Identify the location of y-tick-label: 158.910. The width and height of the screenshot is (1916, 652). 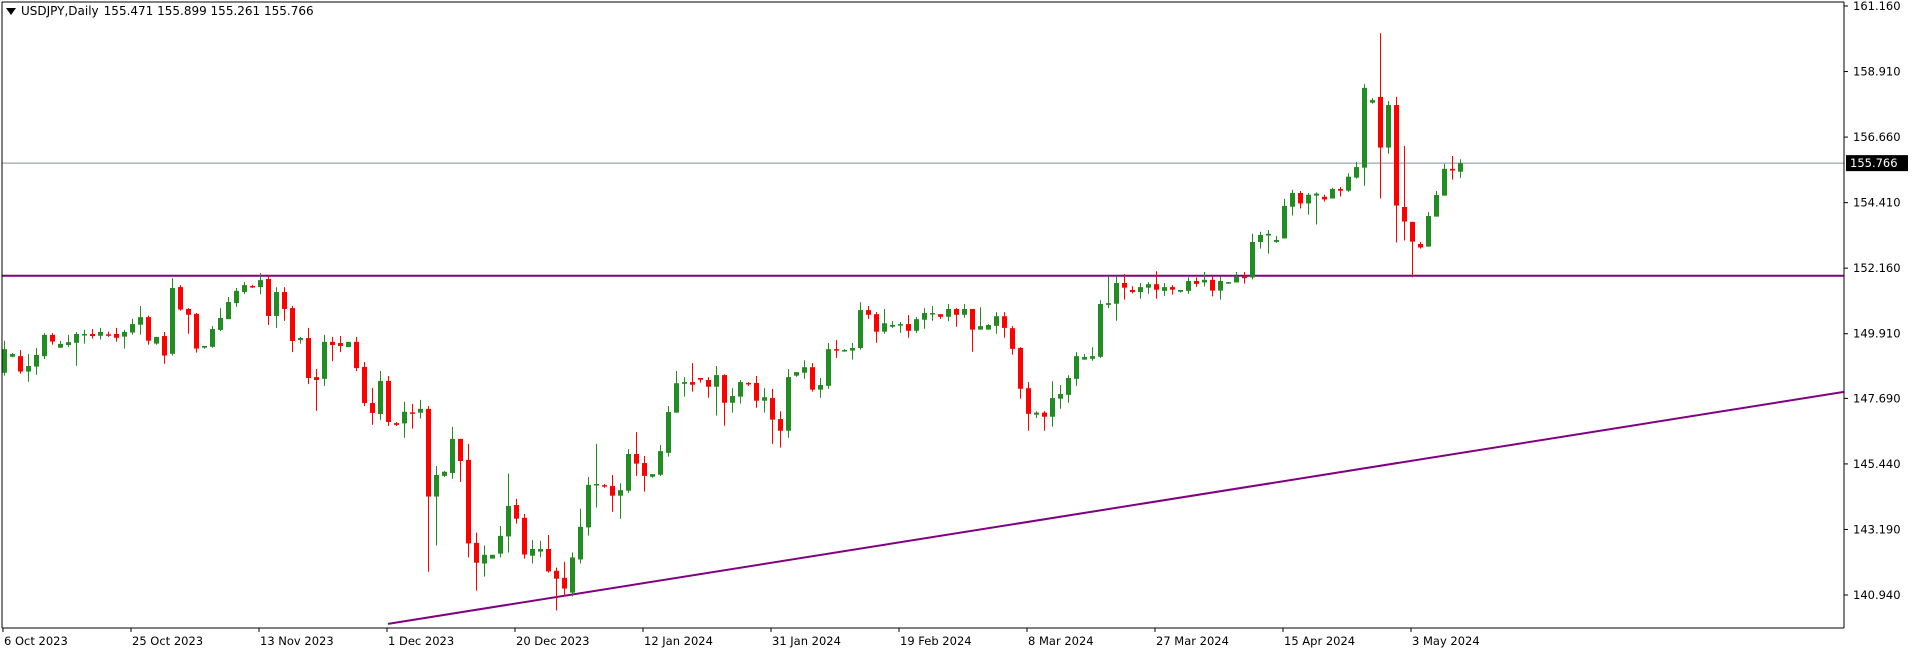
(1877, 72).